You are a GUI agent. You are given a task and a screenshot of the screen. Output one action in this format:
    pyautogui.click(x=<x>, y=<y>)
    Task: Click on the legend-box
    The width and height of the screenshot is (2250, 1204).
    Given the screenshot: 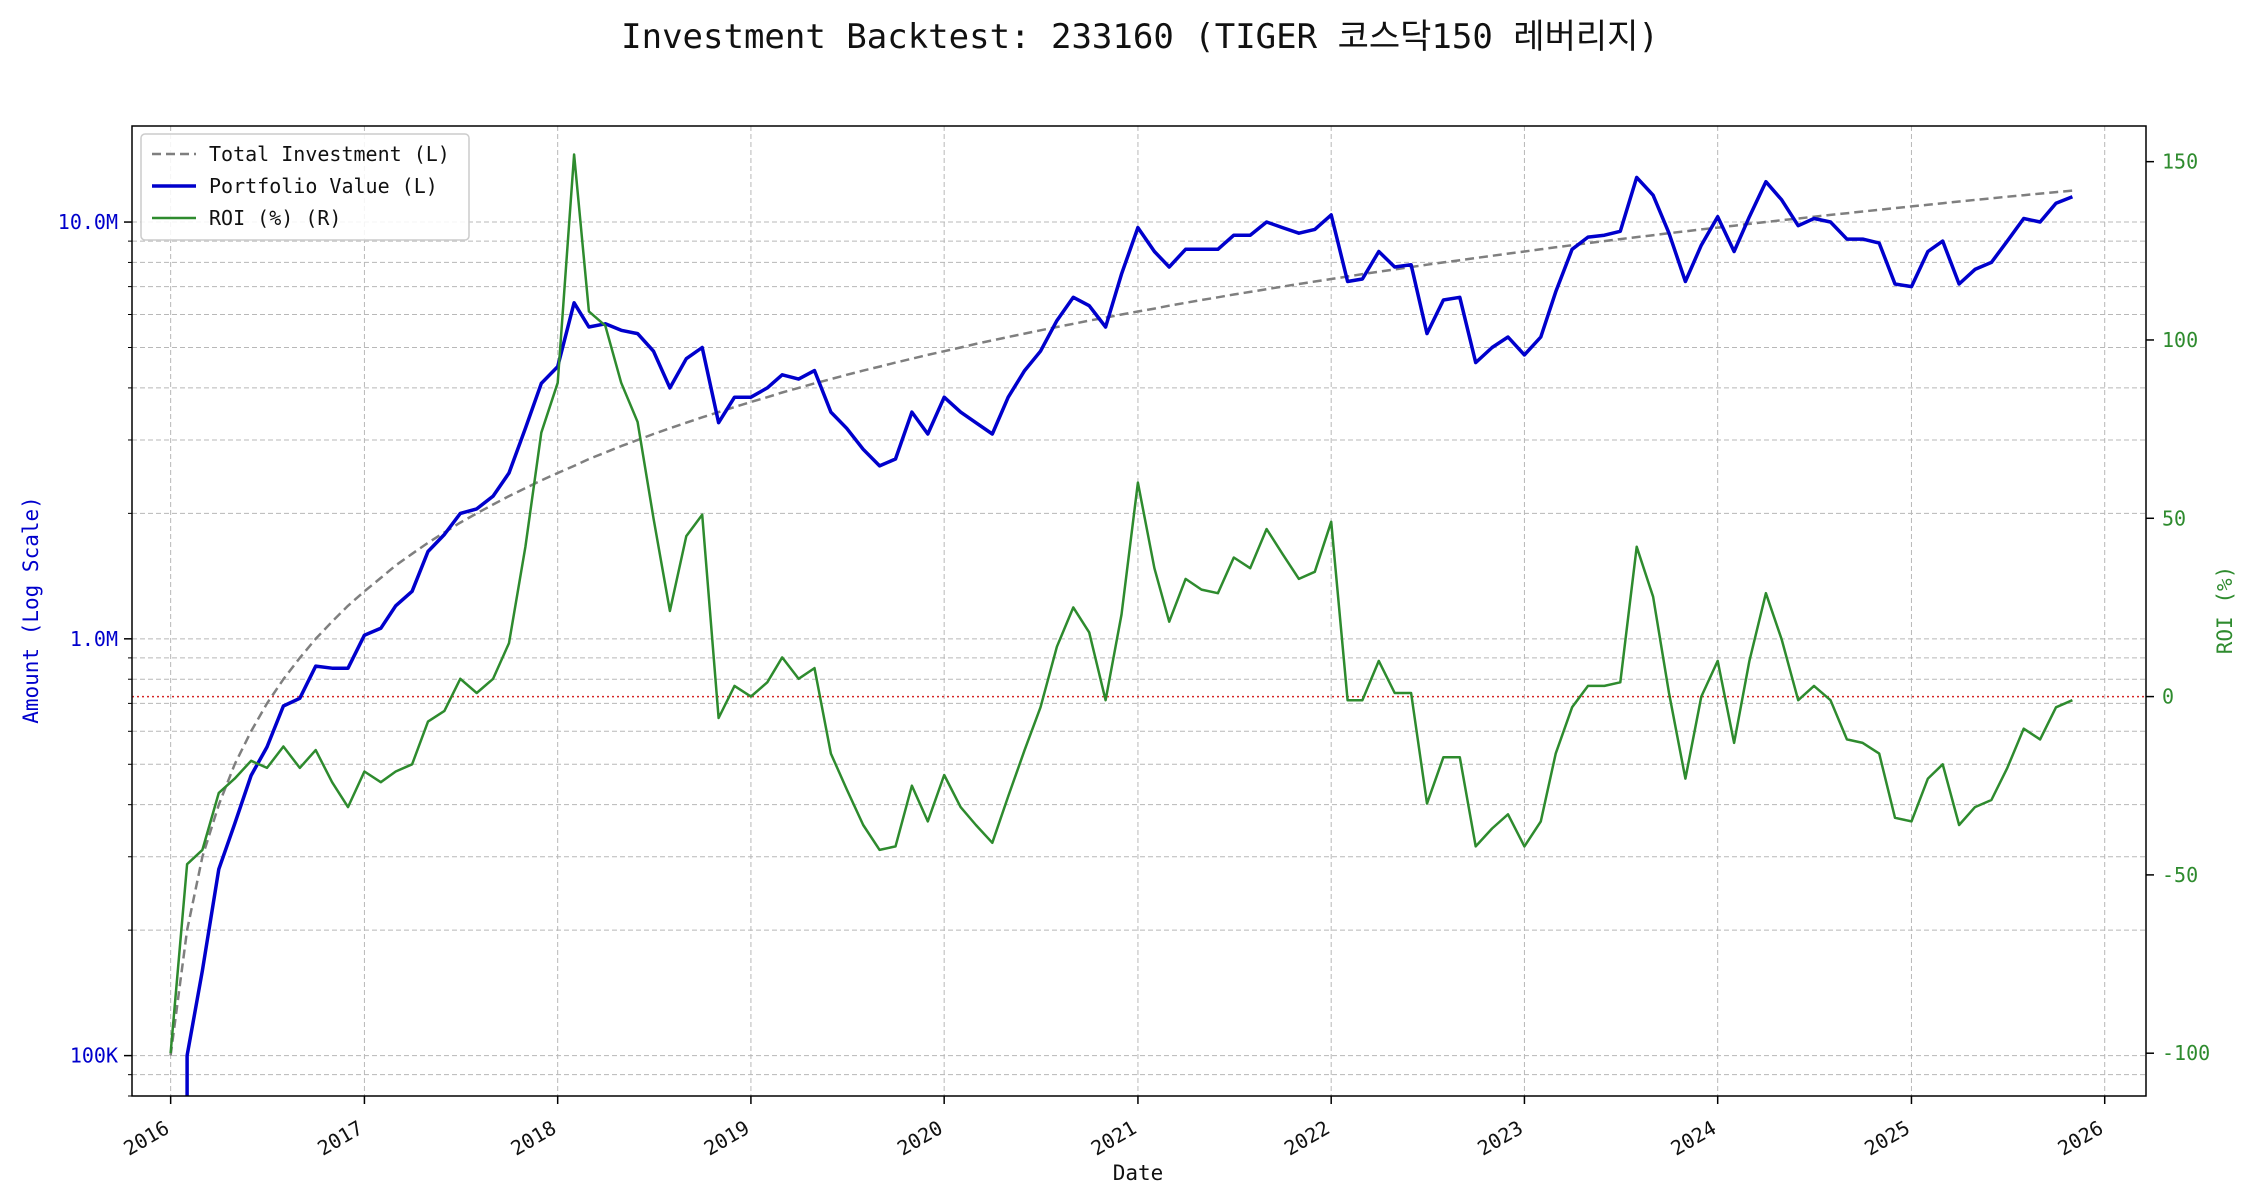 What is the action you would take?
    pyautogui.click(x=305, y=187)
    